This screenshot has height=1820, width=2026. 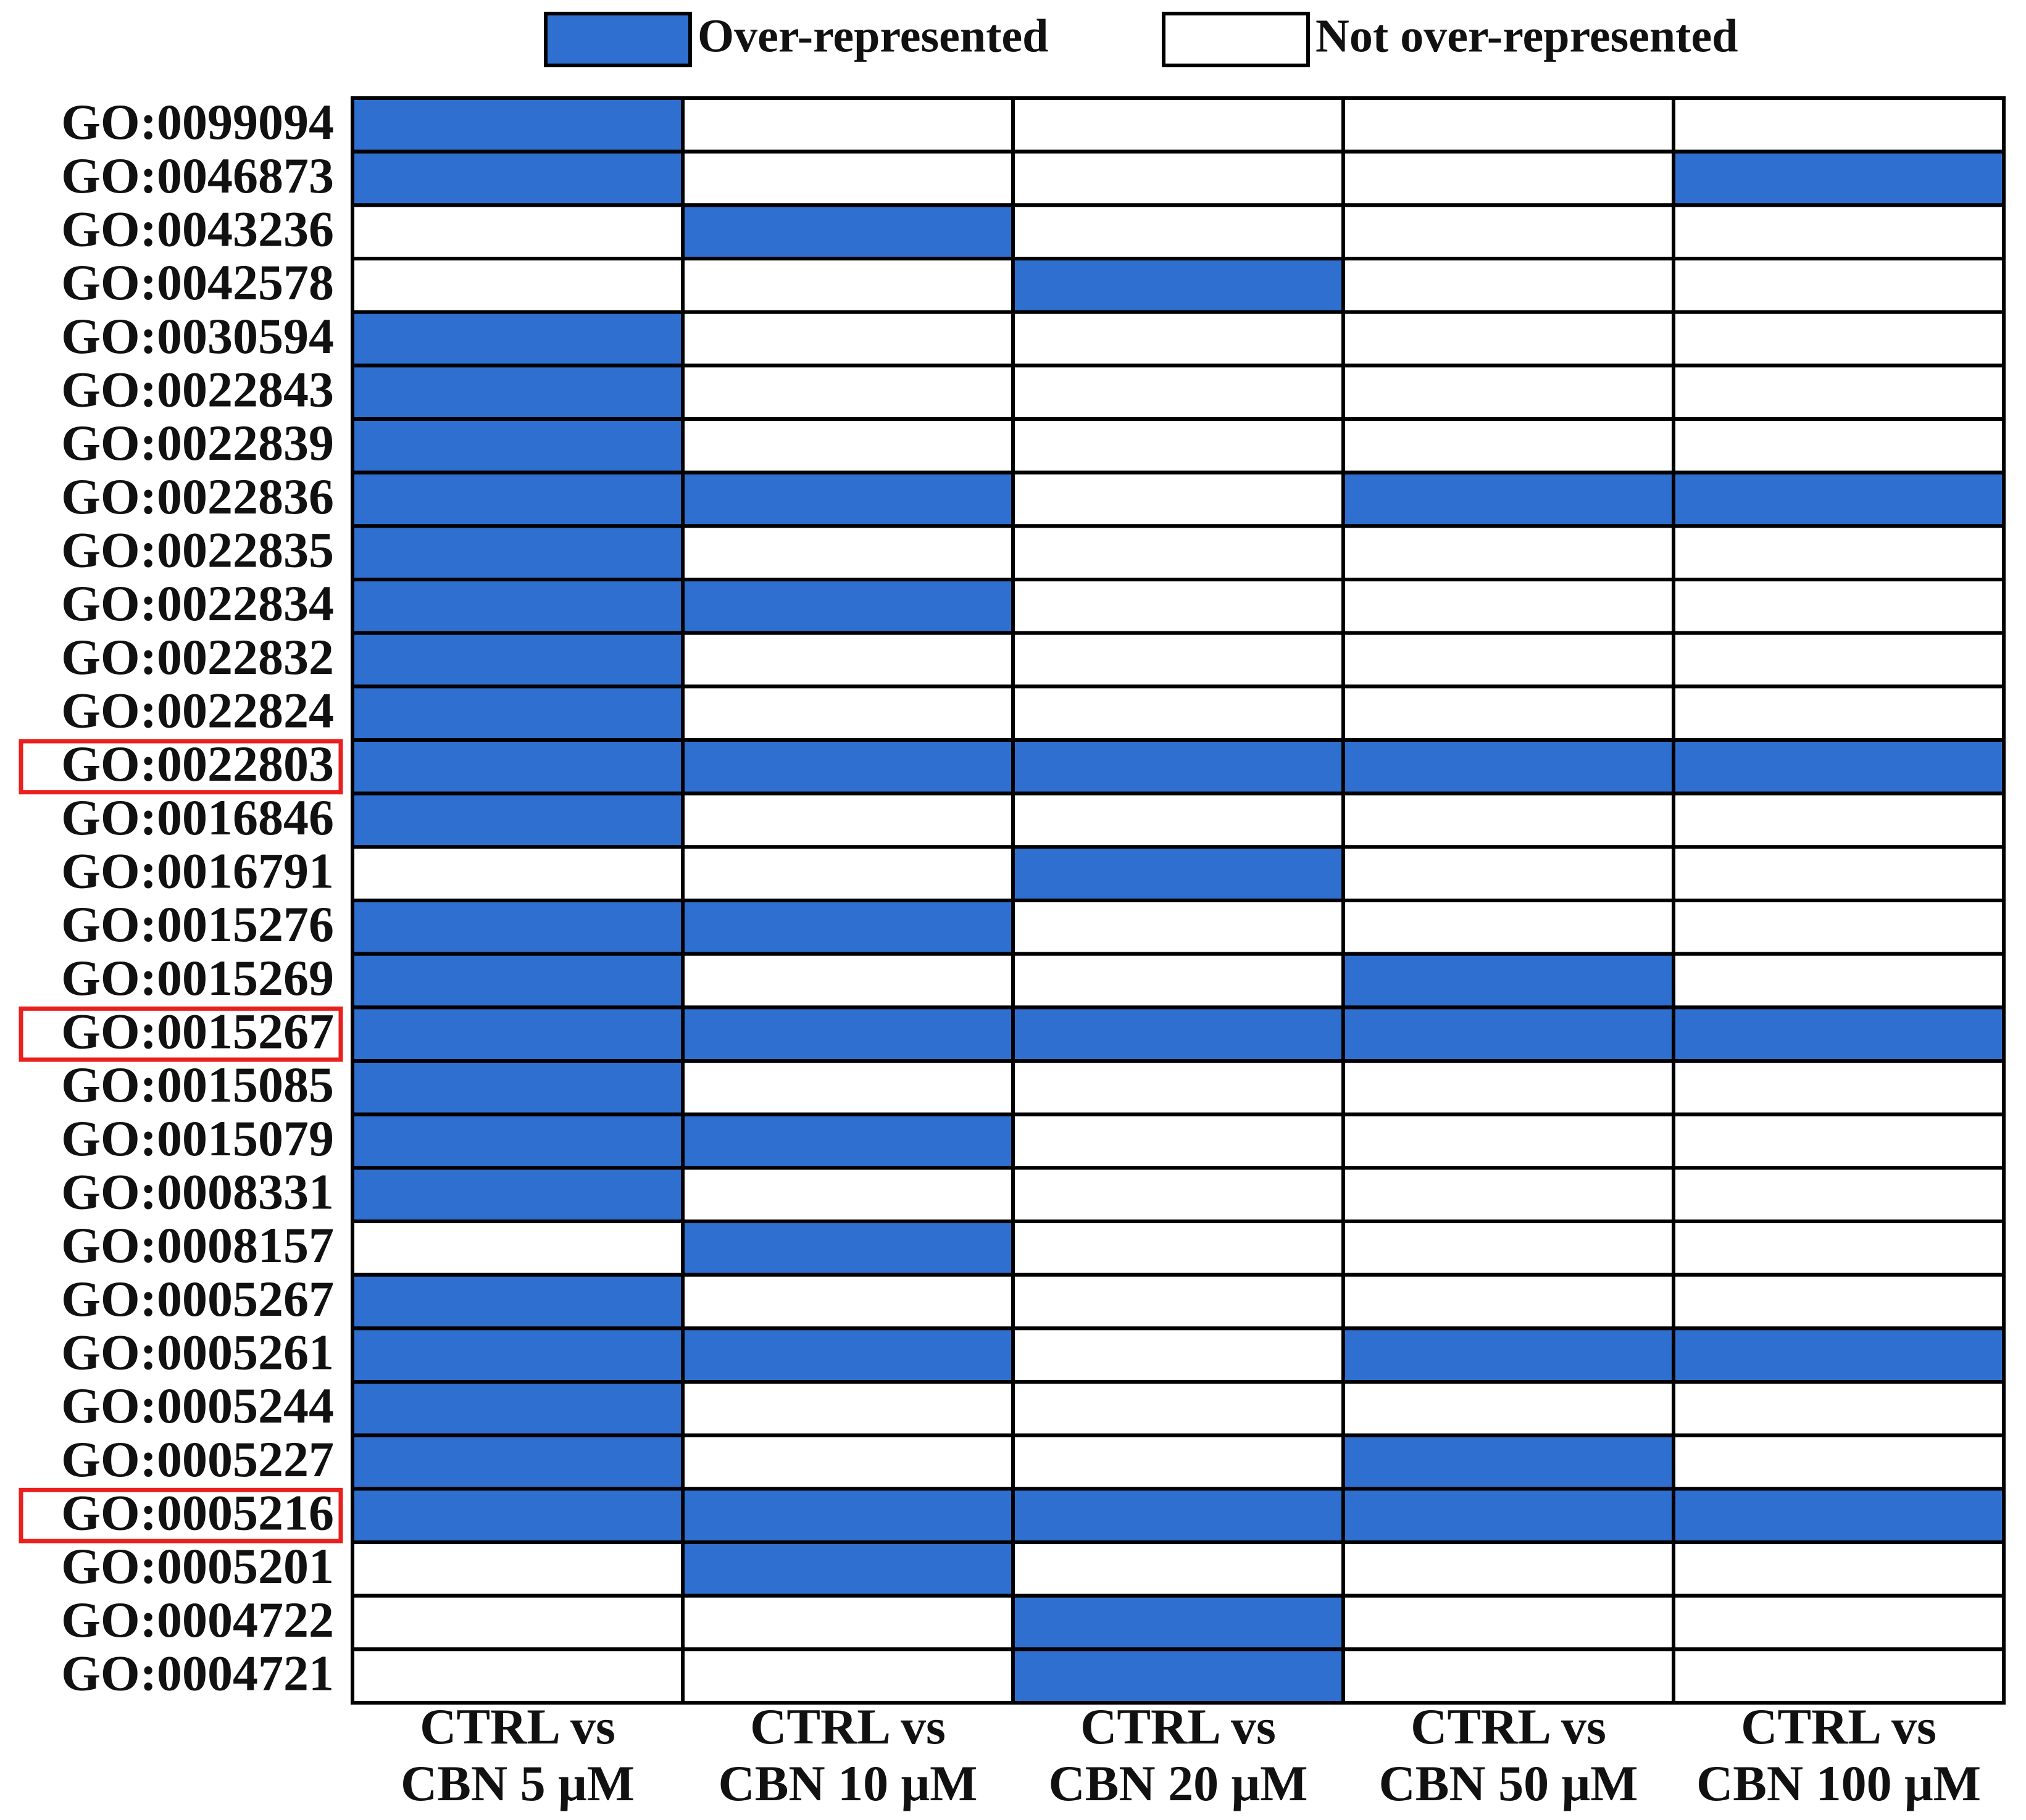 What do you see at coordinates (197, 1085) in the screenshot?
I see `row-label: GO:0015085` at bounding box center [197, 1085].